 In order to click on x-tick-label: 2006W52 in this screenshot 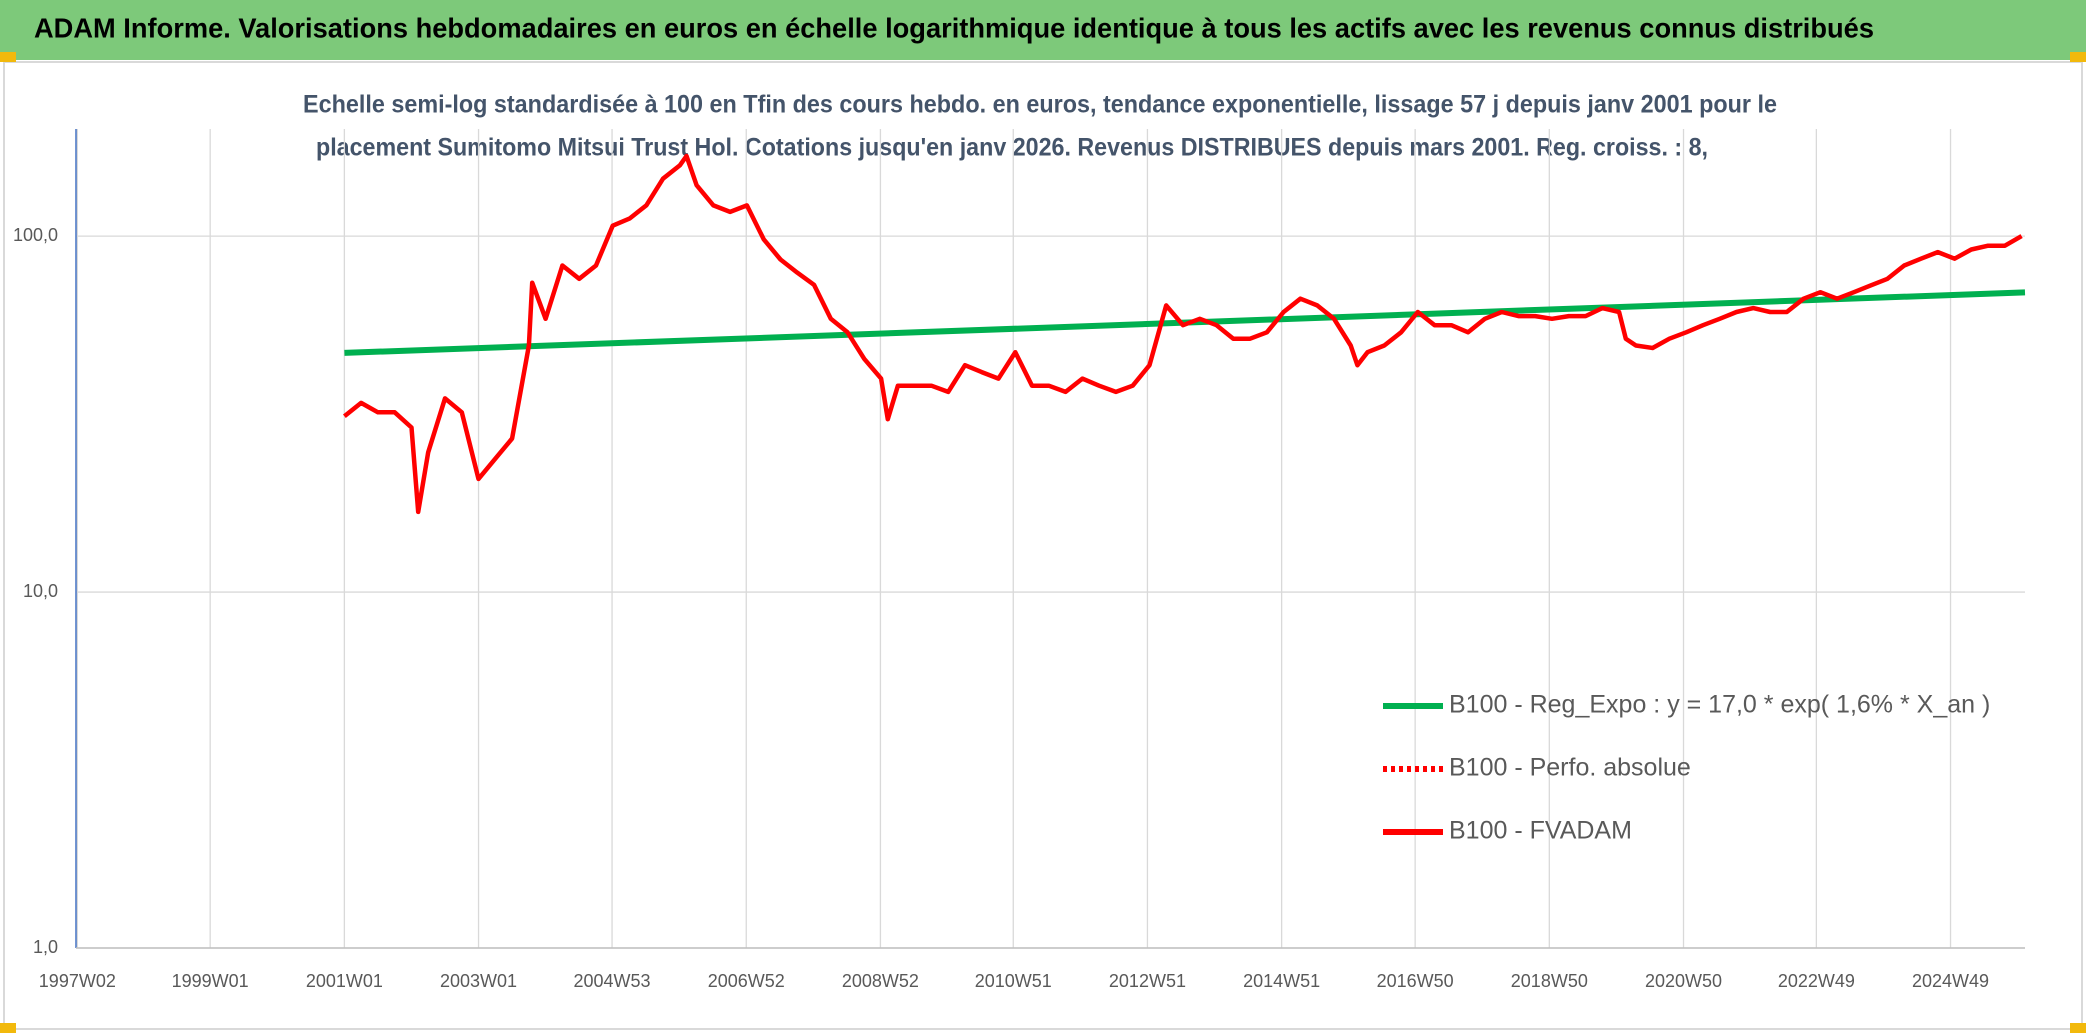, I will do `click(746, 981)`.